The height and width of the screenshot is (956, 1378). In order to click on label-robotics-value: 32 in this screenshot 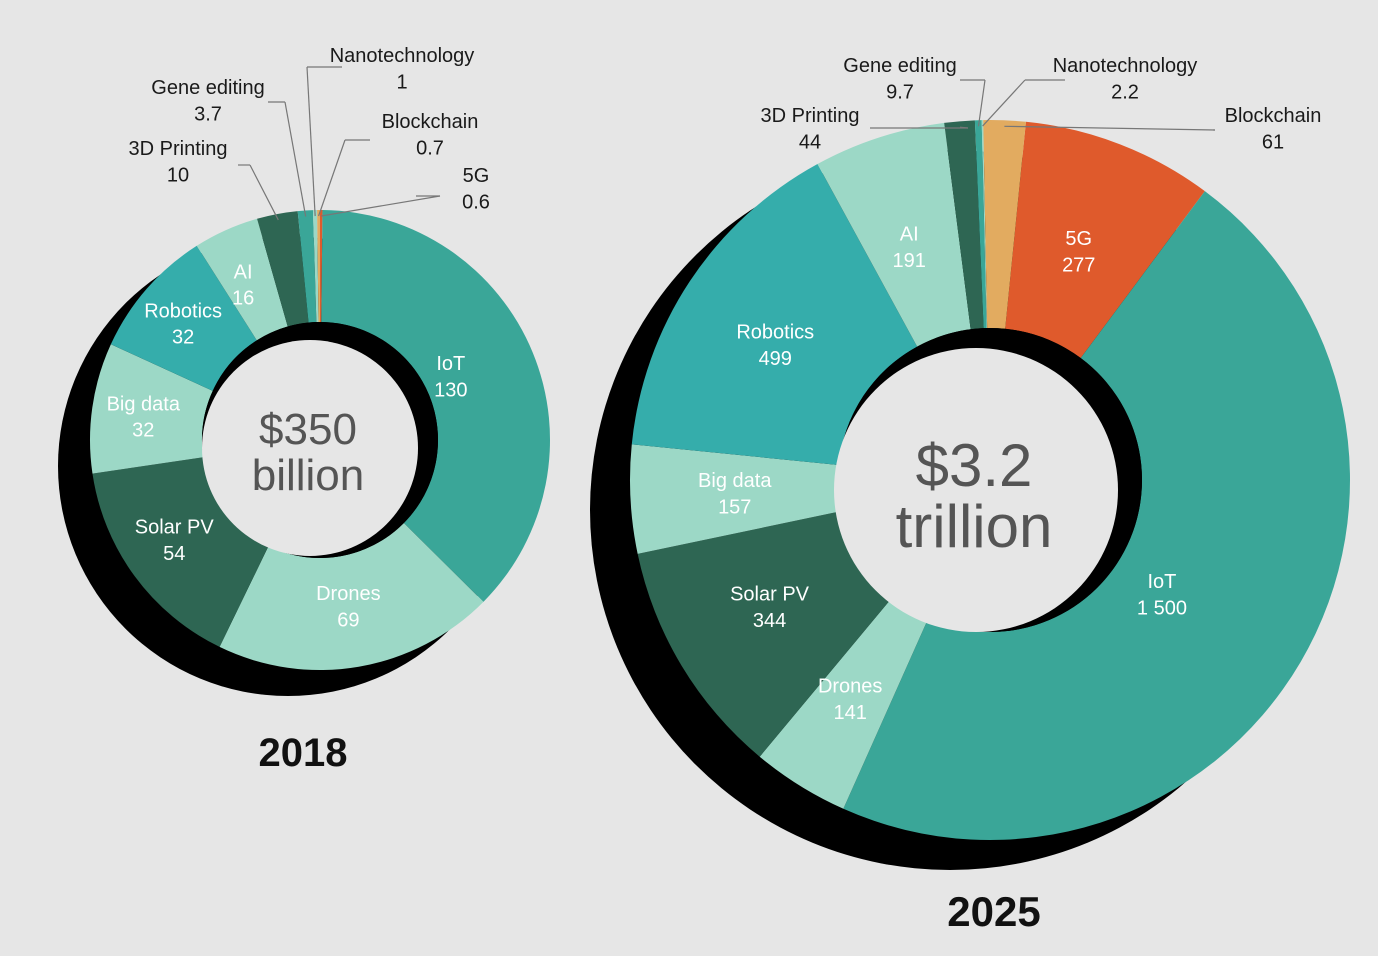, I will do `click(183, 338)`.